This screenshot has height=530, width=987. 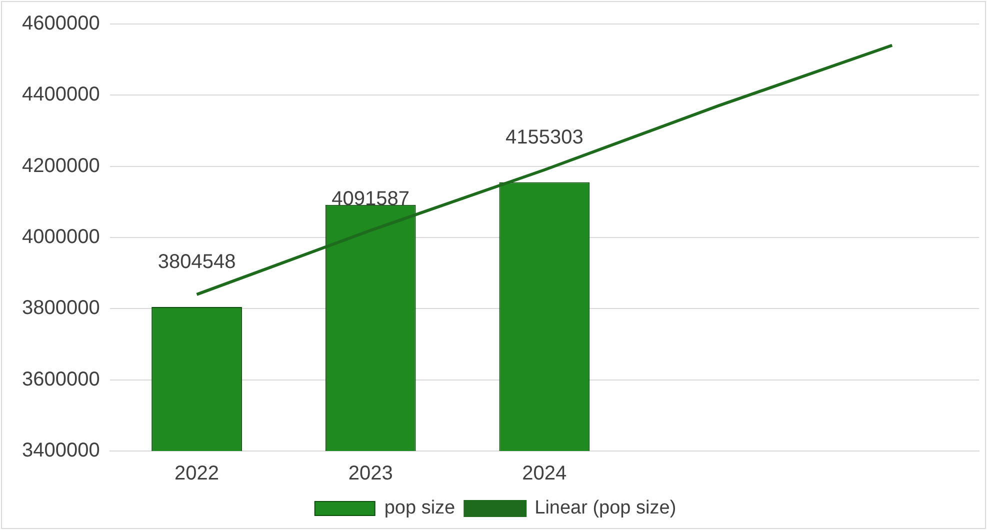 I want to click on x-tick-label: 2023, so click(x=370, y=473).